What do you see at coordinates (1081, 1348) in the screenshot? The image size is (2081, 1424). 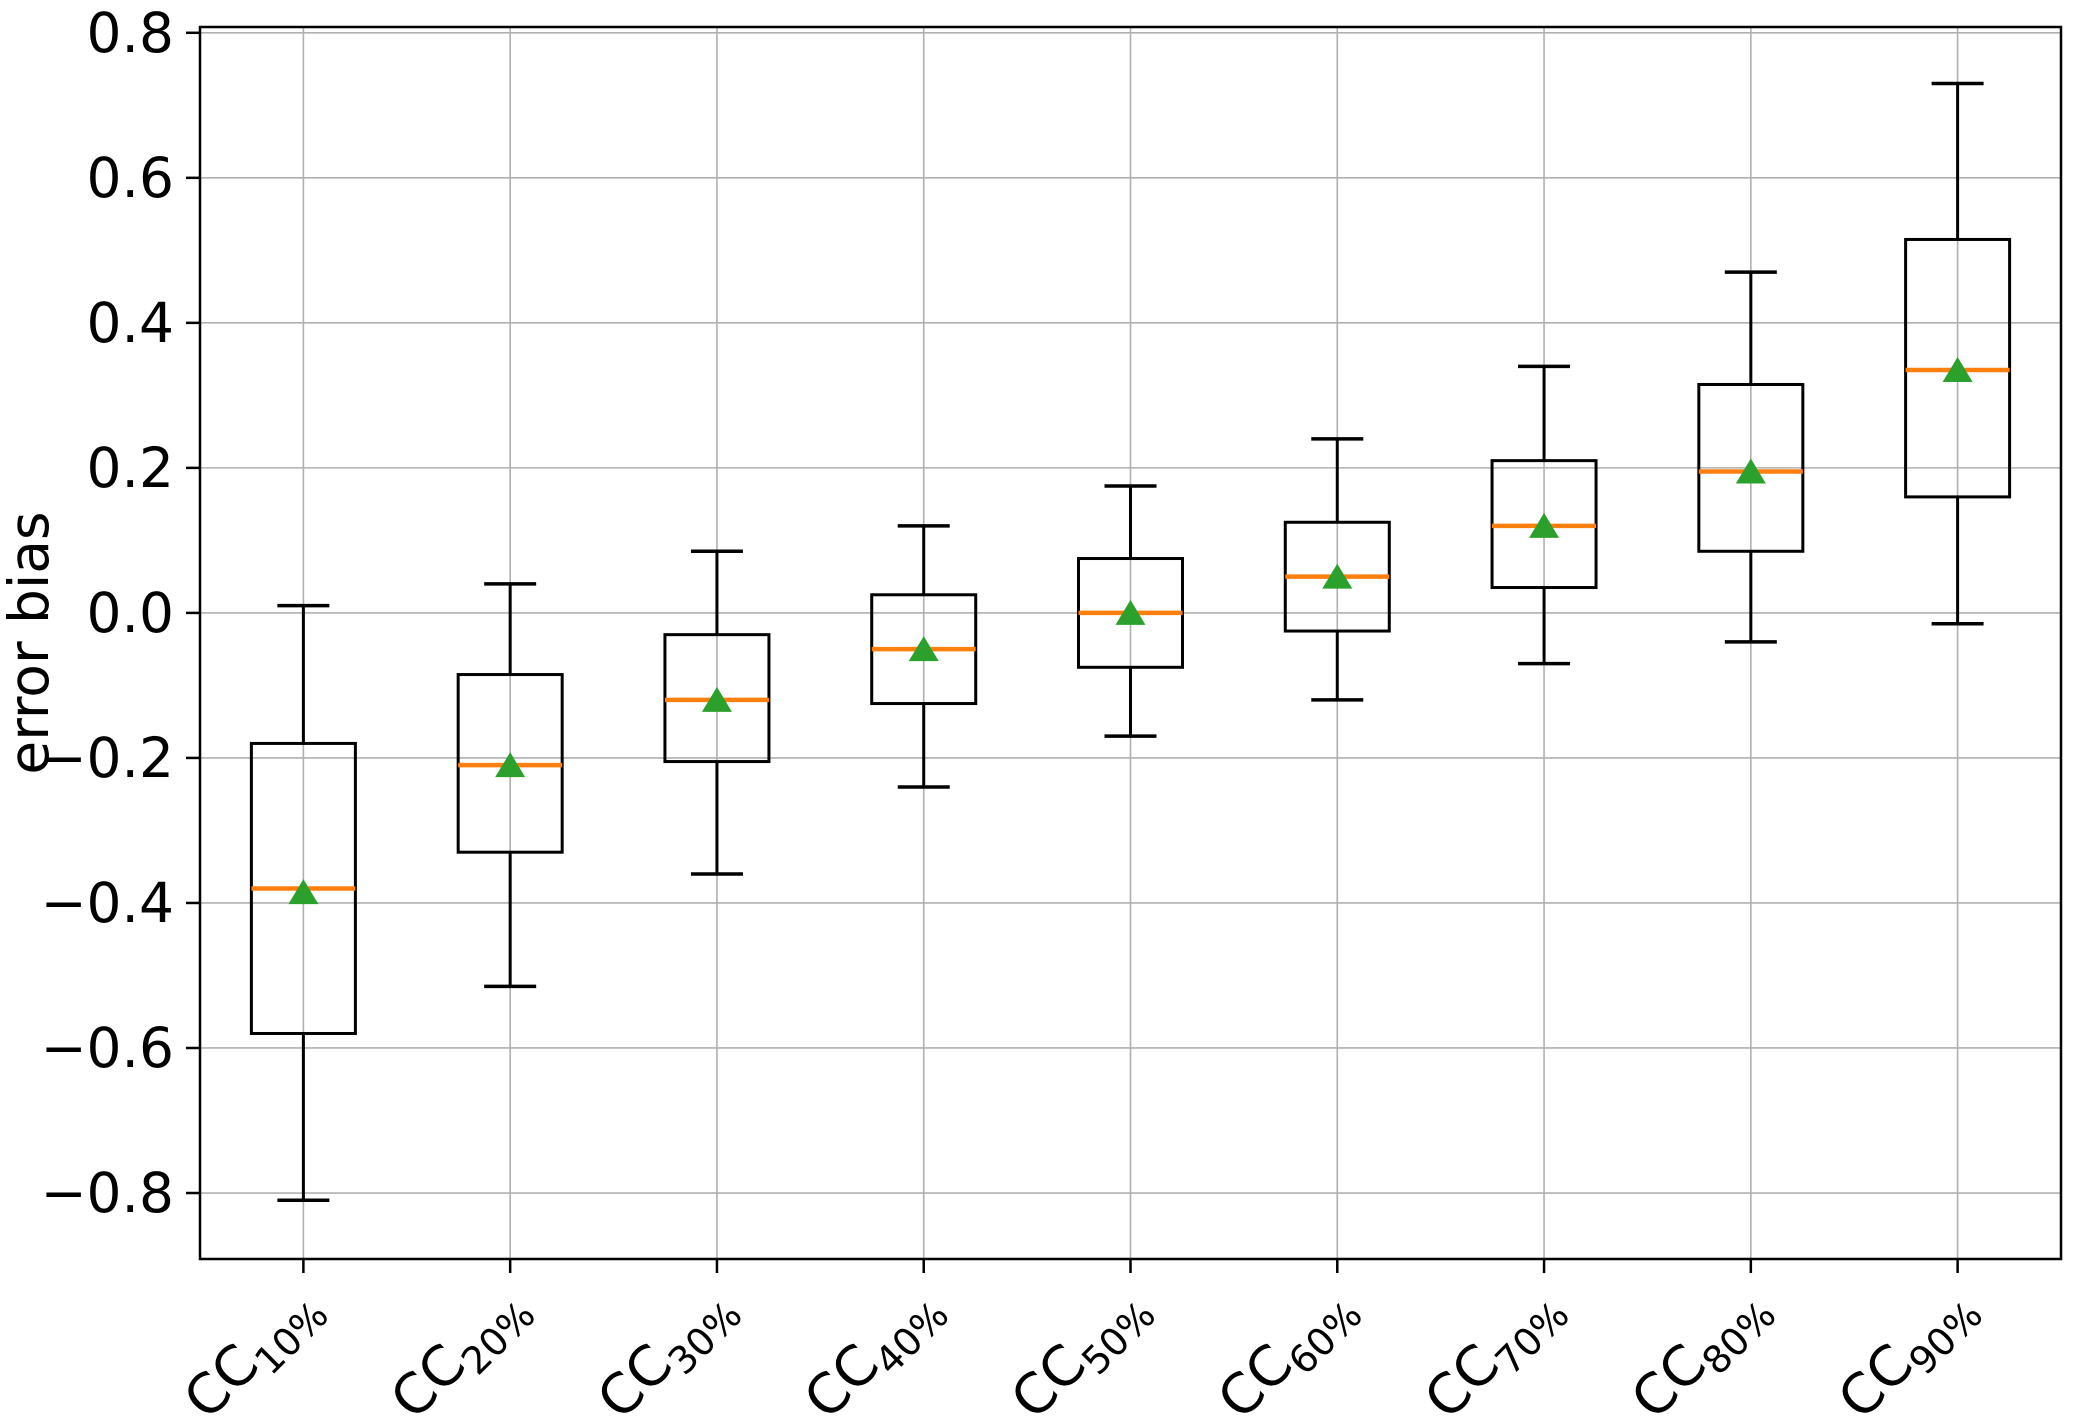 I see `x-tick-label: CC50%` at bounding box center [1081, 1348].